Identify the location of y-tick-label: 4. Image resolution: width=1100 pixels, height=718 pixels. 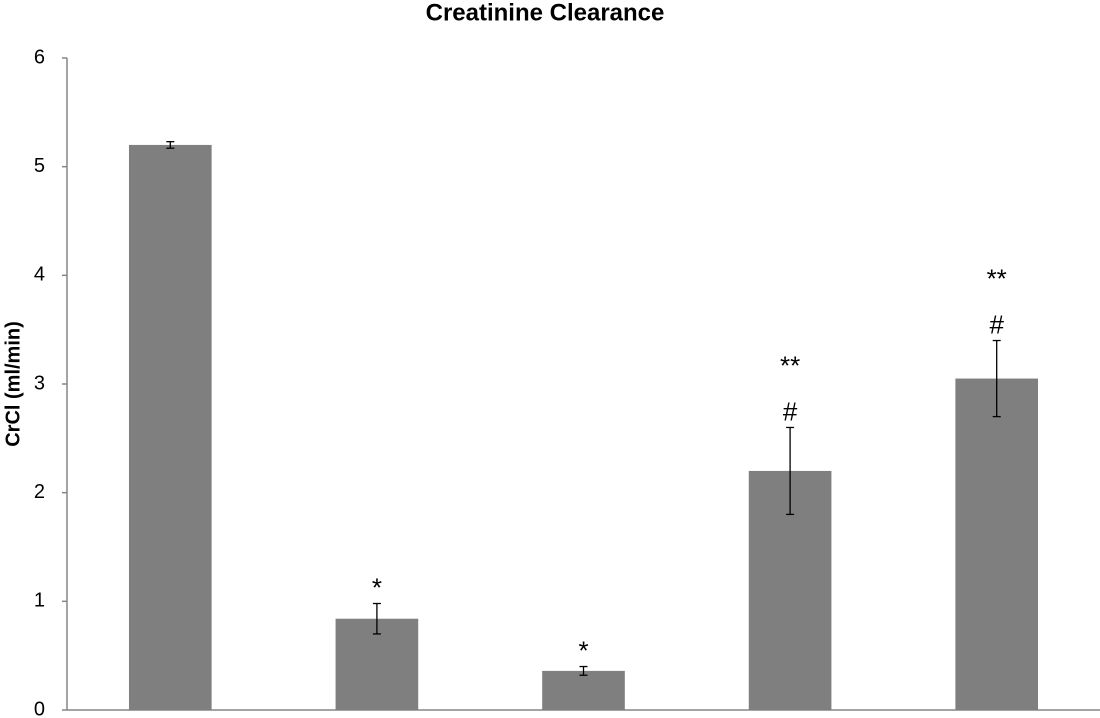
(39, 275).